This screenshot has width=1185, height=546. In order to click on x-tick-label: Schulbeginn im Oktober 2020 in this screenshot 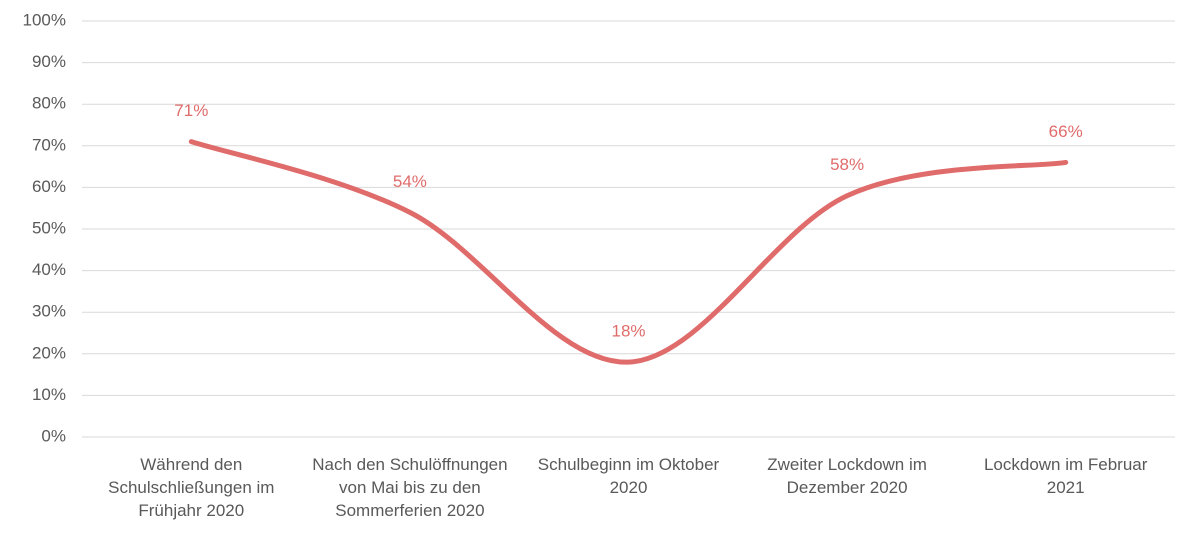, I will do `click(628, 476)`.